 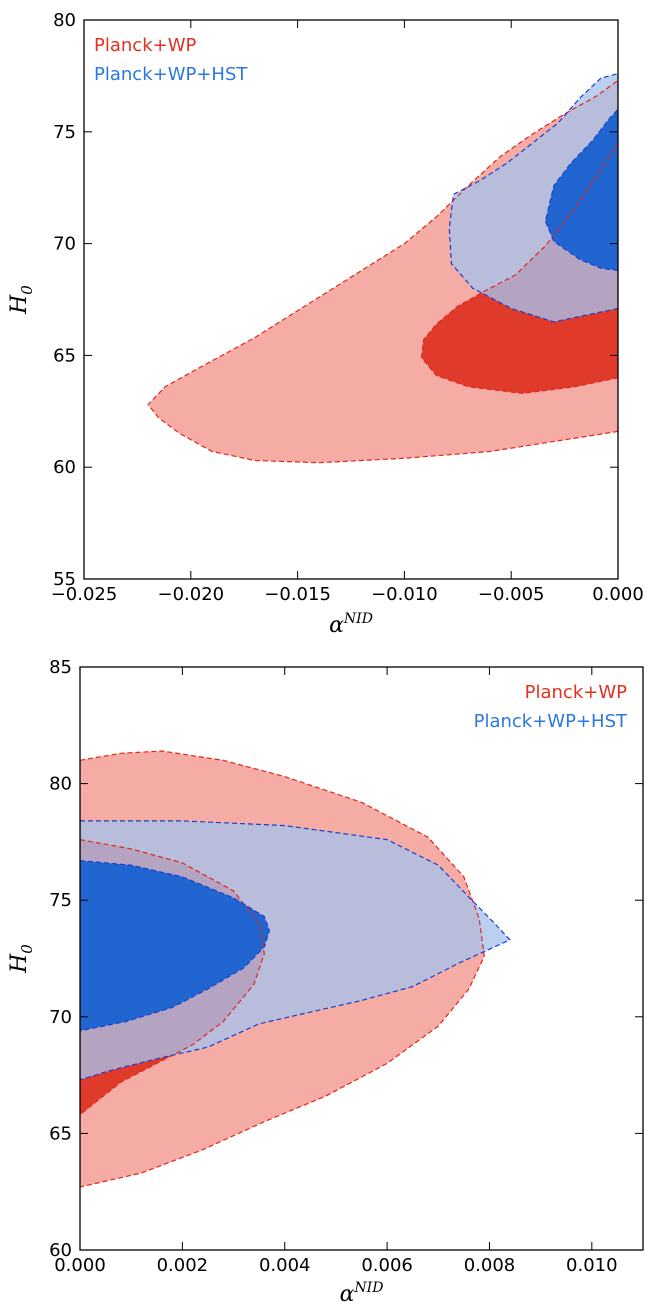 I want to click on x-tick-label: −0.025, so click(x=84, y=594).